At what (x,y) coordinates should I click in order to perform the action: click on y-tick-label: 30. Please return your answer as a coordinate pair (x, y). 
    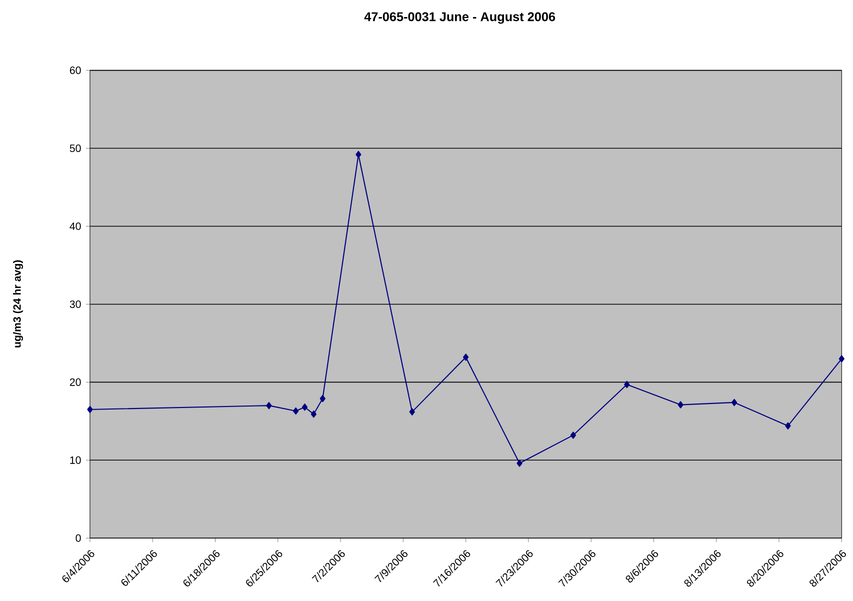
    Looking at the image, I should click on (75, 304).